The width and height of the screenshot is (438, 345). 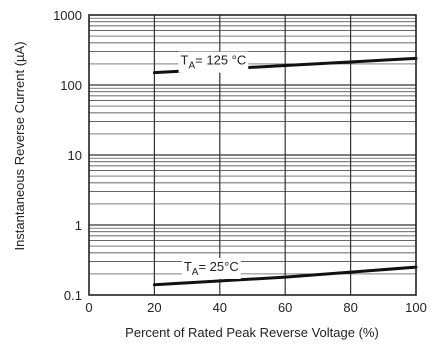 I want to click on y-tick-label: 0.1, so click(x=73, y=295).